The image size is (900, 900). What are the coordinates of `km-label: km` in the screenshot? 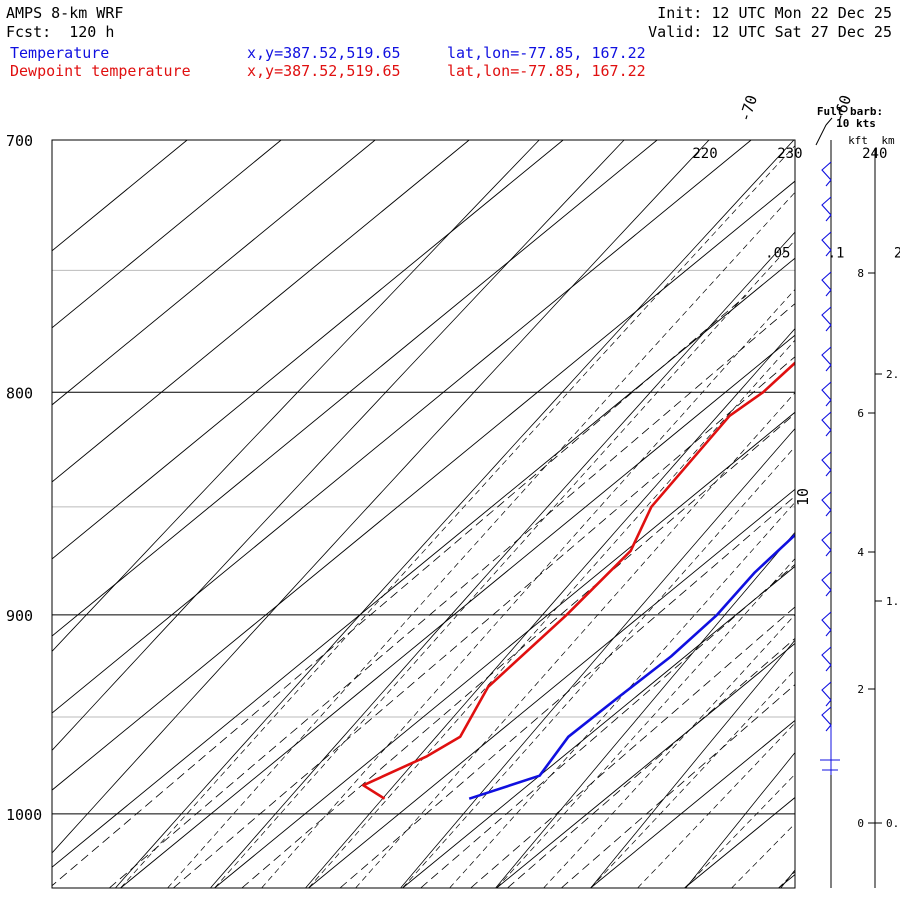 It's located at (888, 140).